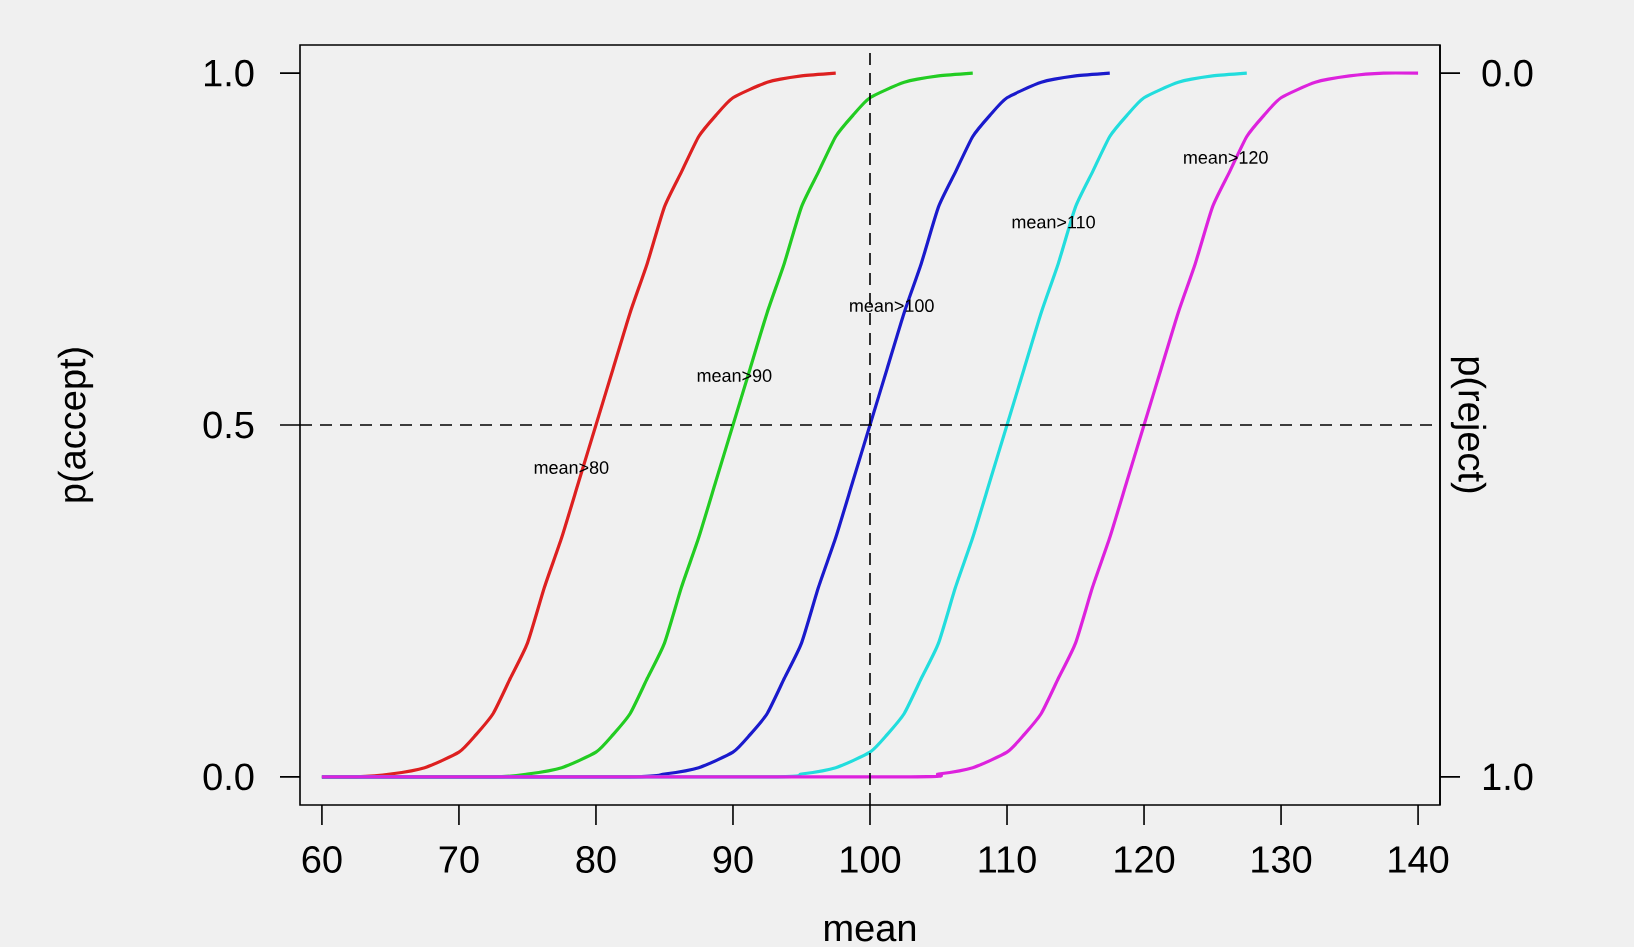 The width and height of the screenshot is (1634, 947). Describe the element at coordinates (871, 859) in the screenshot. I see `x-tick-label: 100` at that location.